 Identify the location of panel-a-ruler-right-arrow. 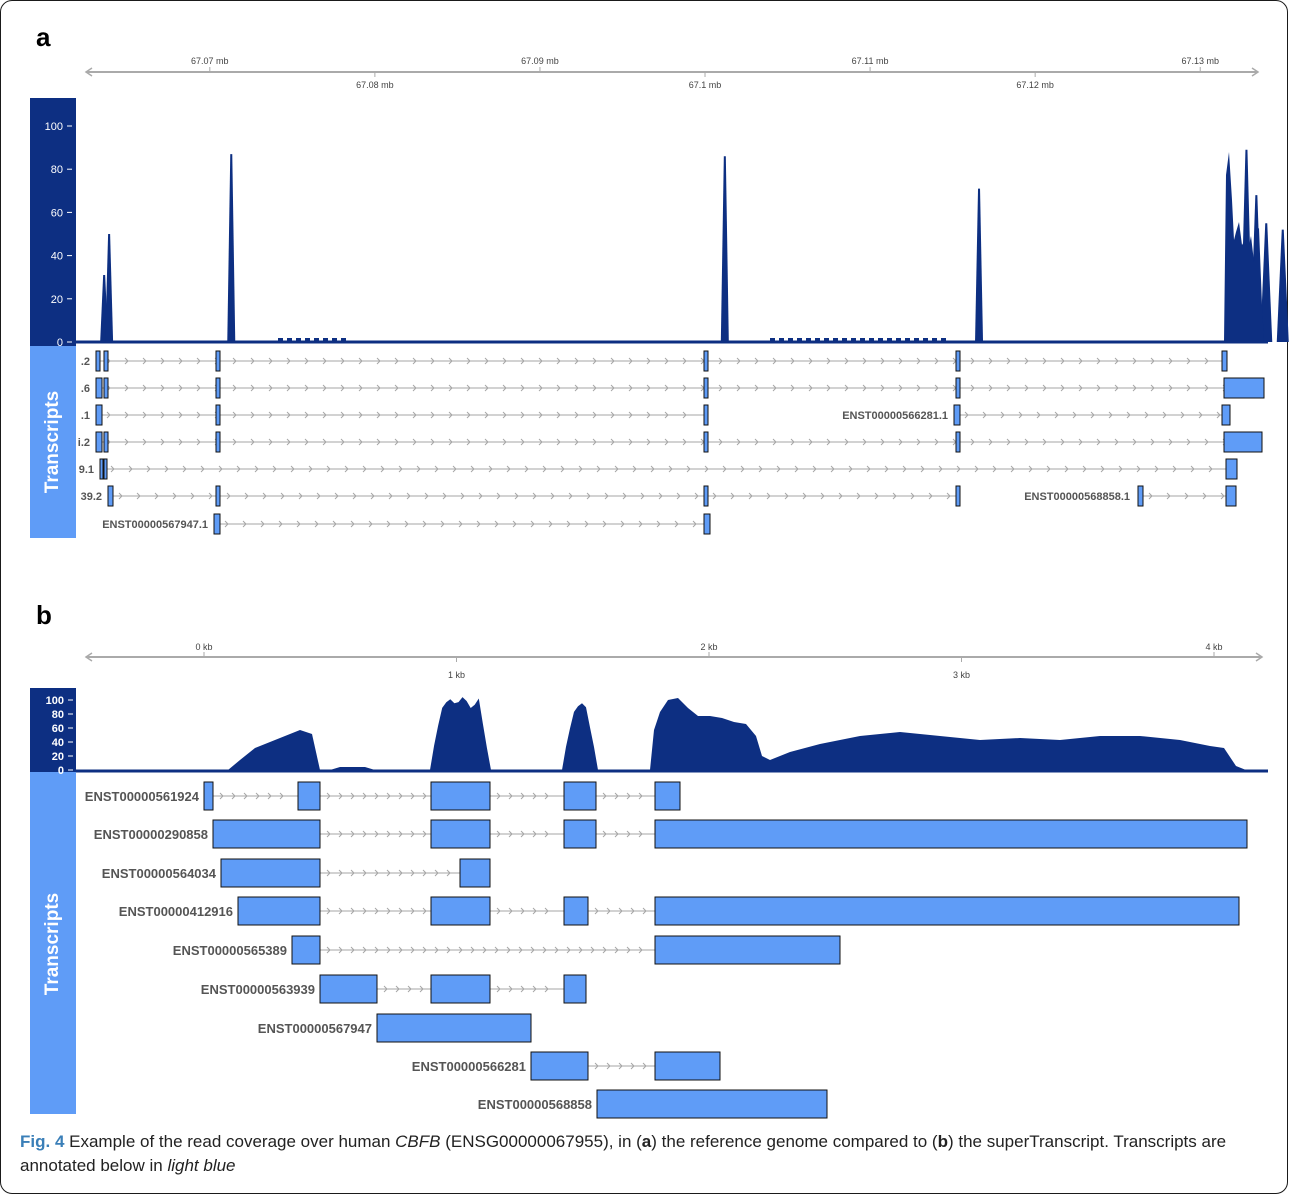
(1255, 72).